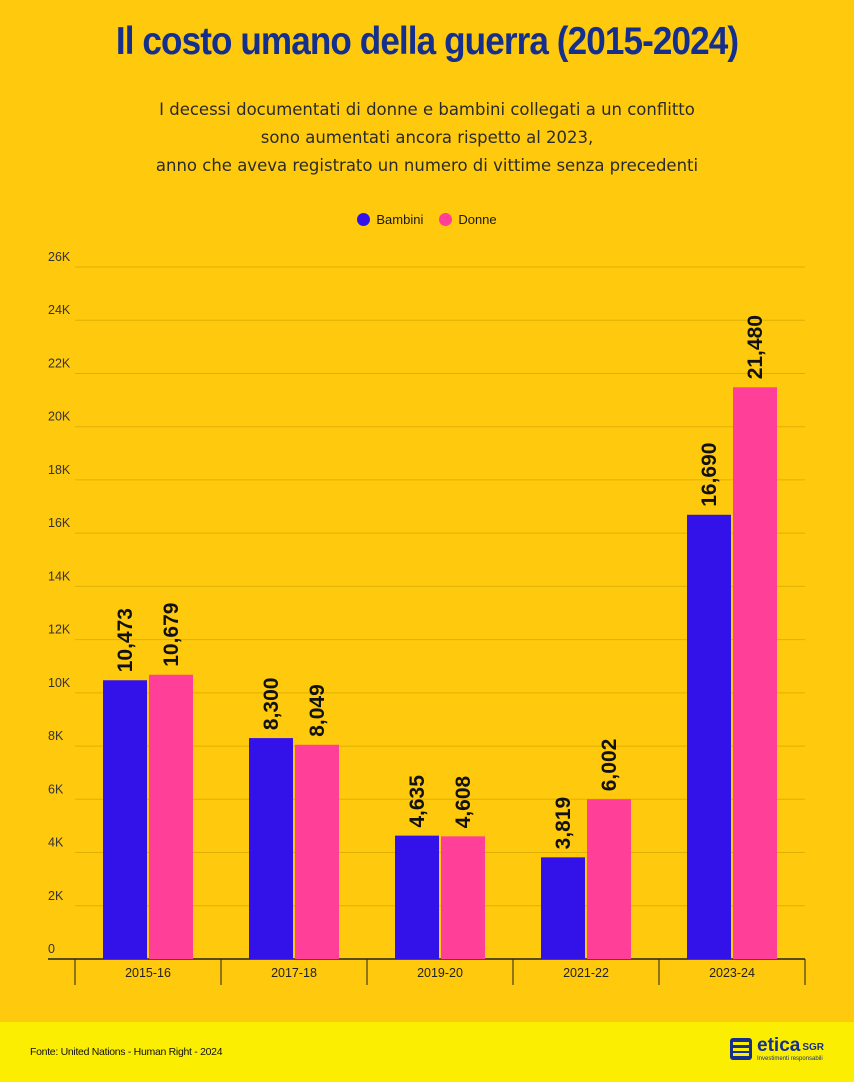  Describe the element at coordinates (59, 576) in the screenshot. I see `y-tick-label: 14K` at that location.